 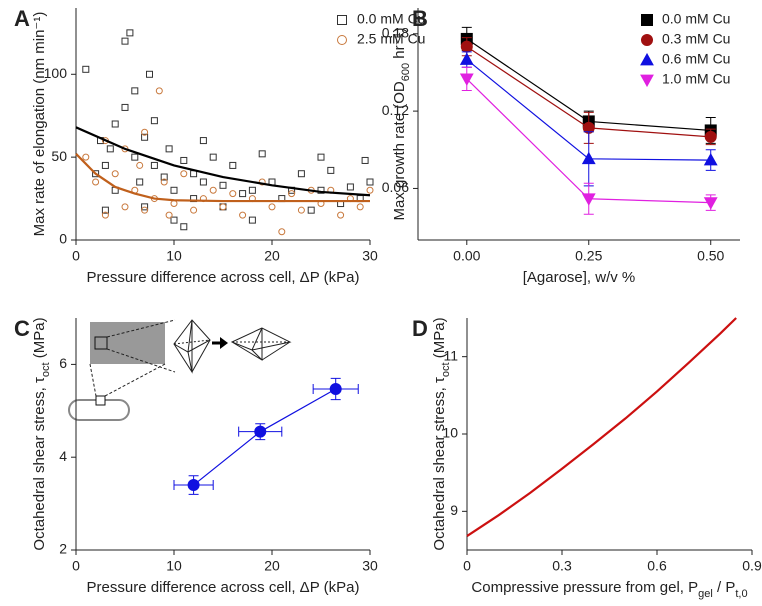 What do you see at coordinates (63, 239) in the screenshot?
I see `y-tick-label: 0` at bounding box center [63, 239].